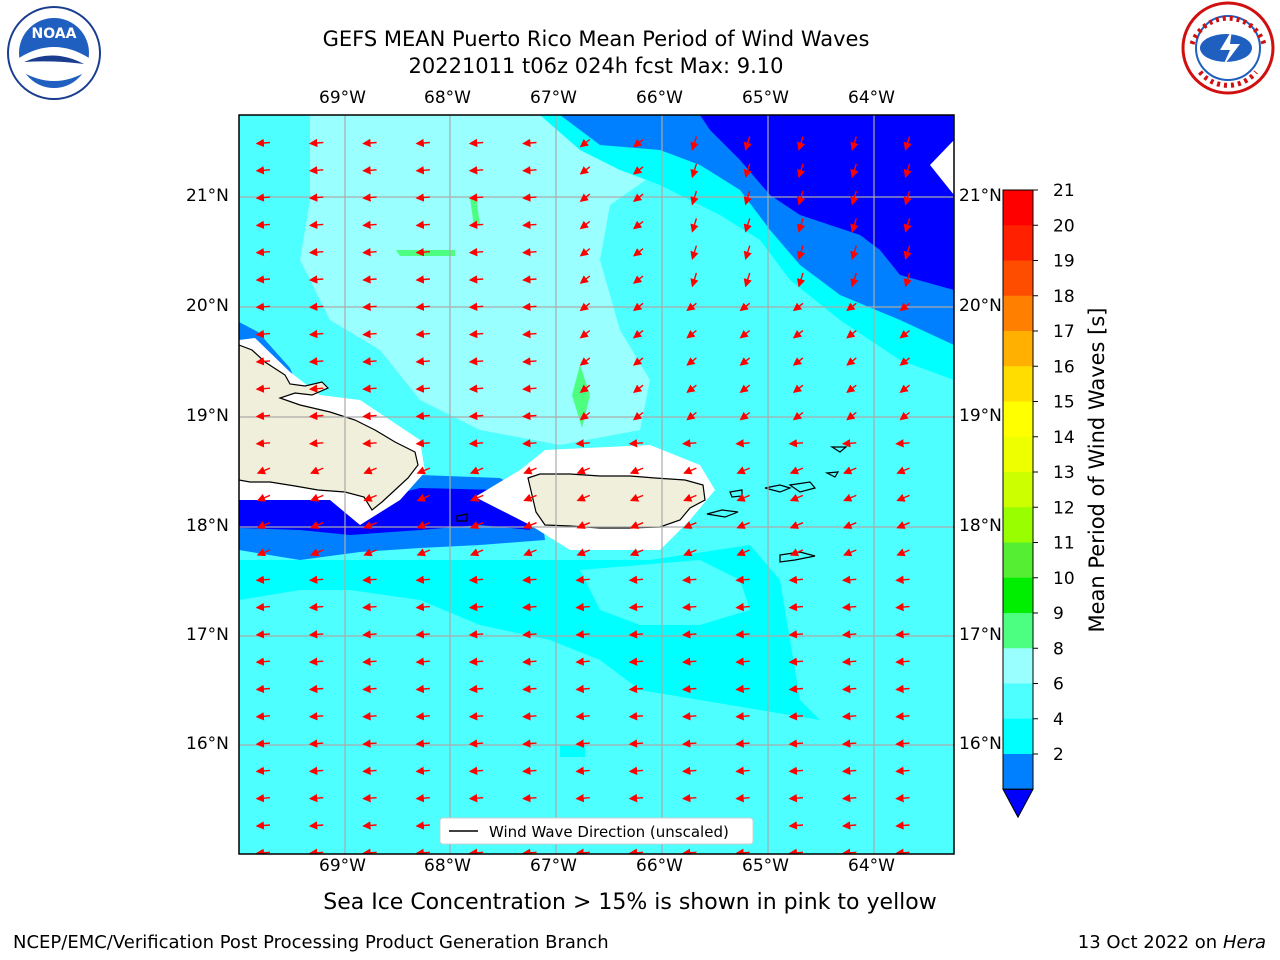  Describe the element at coordinates (659, 98) in the screenshot. I see `lon-label-top: 66°W` at that location.